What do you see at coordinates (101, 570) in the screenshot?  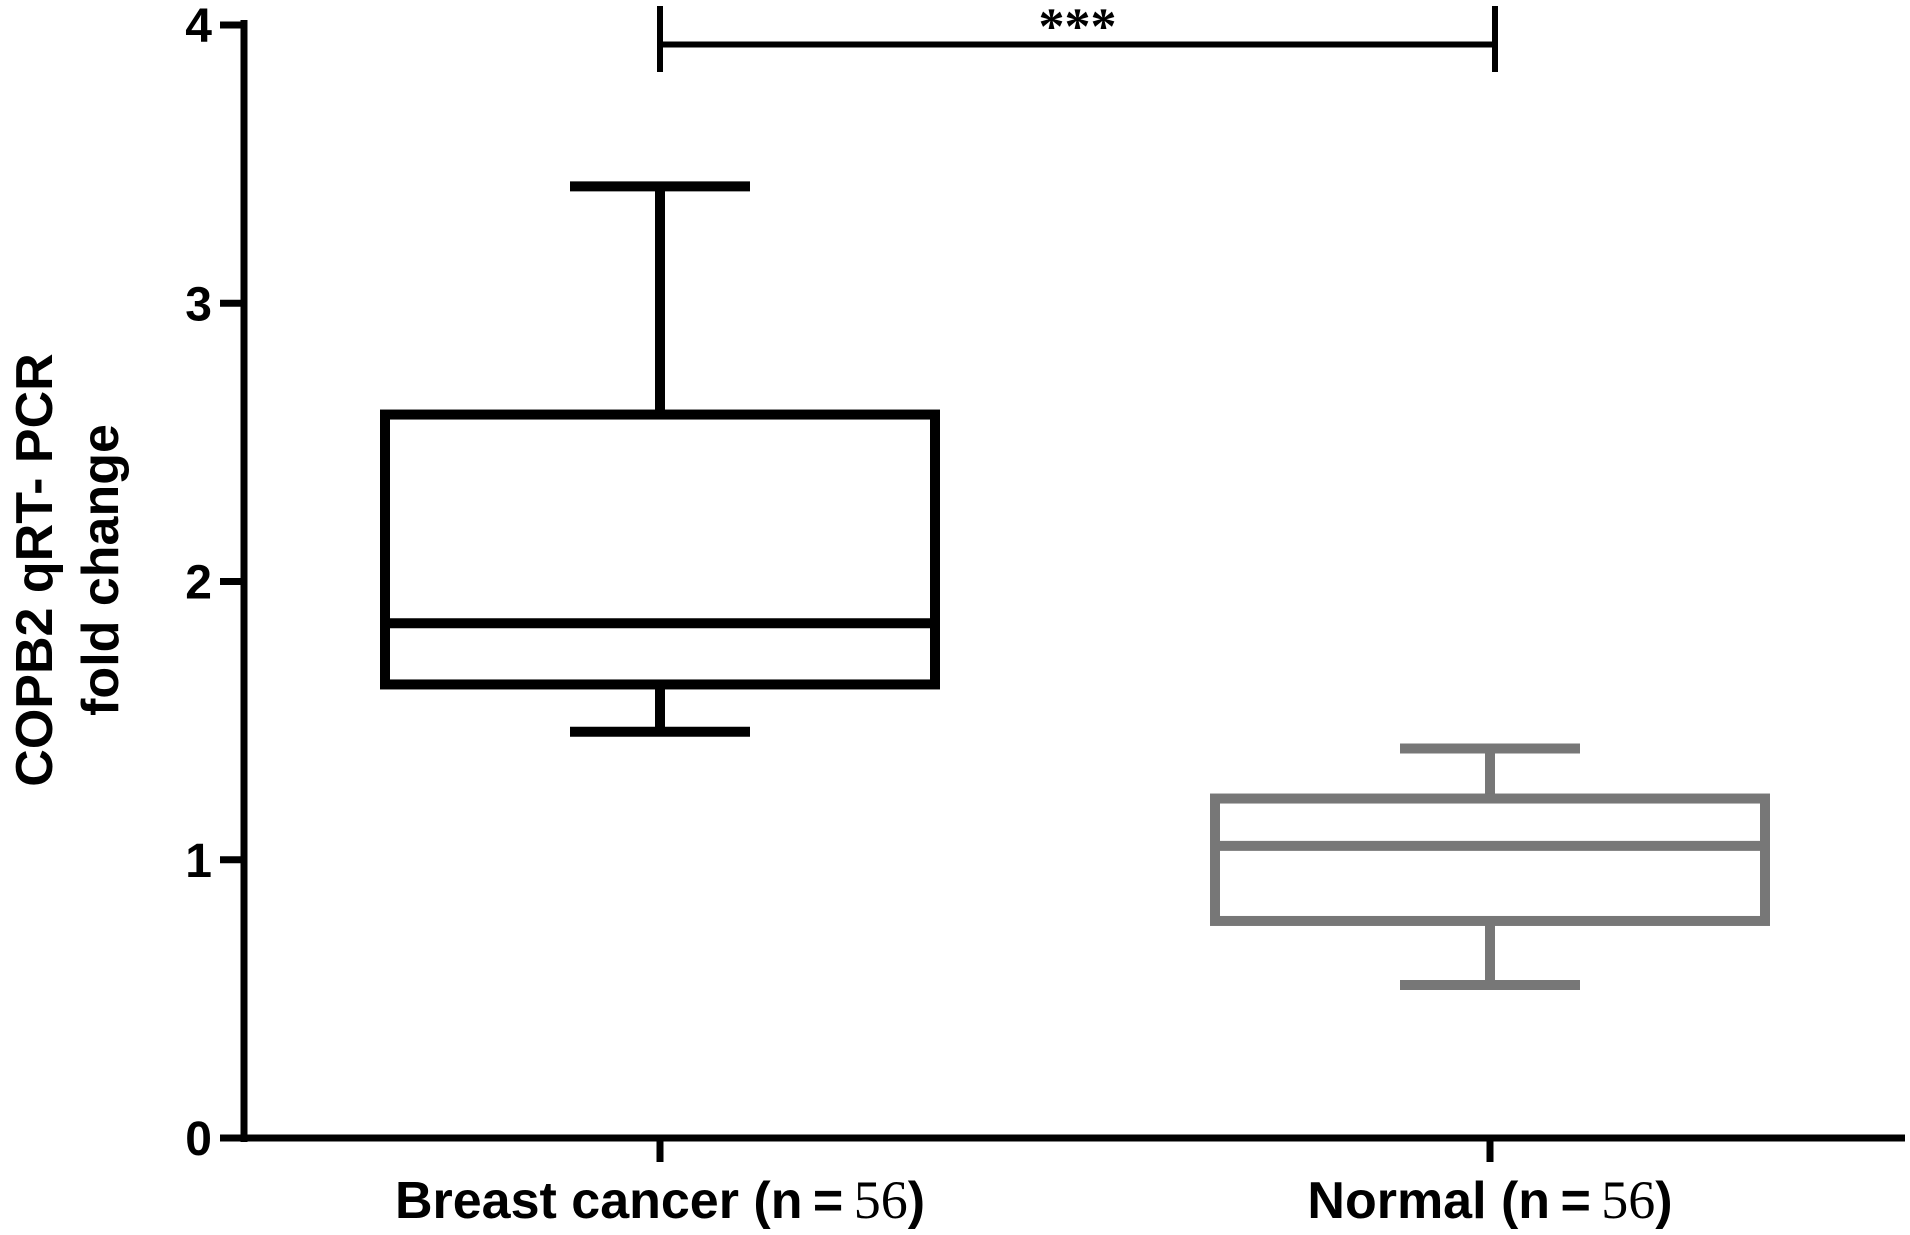 I see `y-axis-title-line: fold change` at bounding box center [101, 570].